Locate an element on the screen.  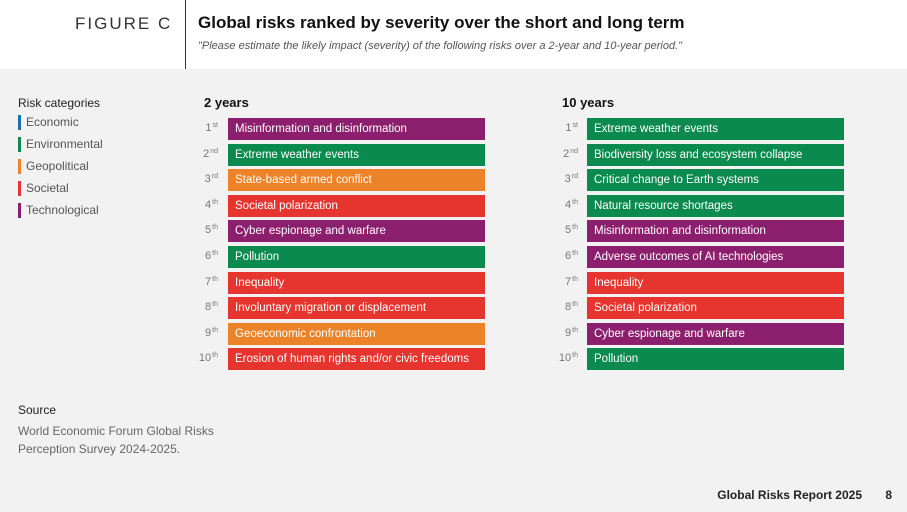
header-divider is located at coordinates (185, 34).